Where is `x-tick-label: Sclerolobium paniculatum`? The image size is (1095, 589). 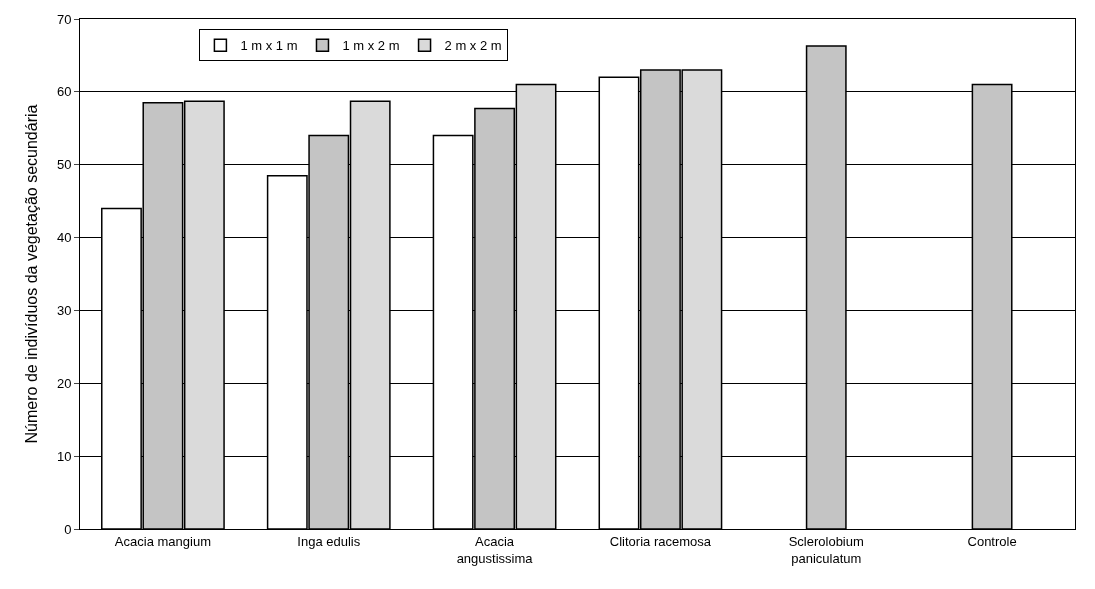
x-tick-label: Sclerolobium paniculatum is located at coordinates (826, 549).